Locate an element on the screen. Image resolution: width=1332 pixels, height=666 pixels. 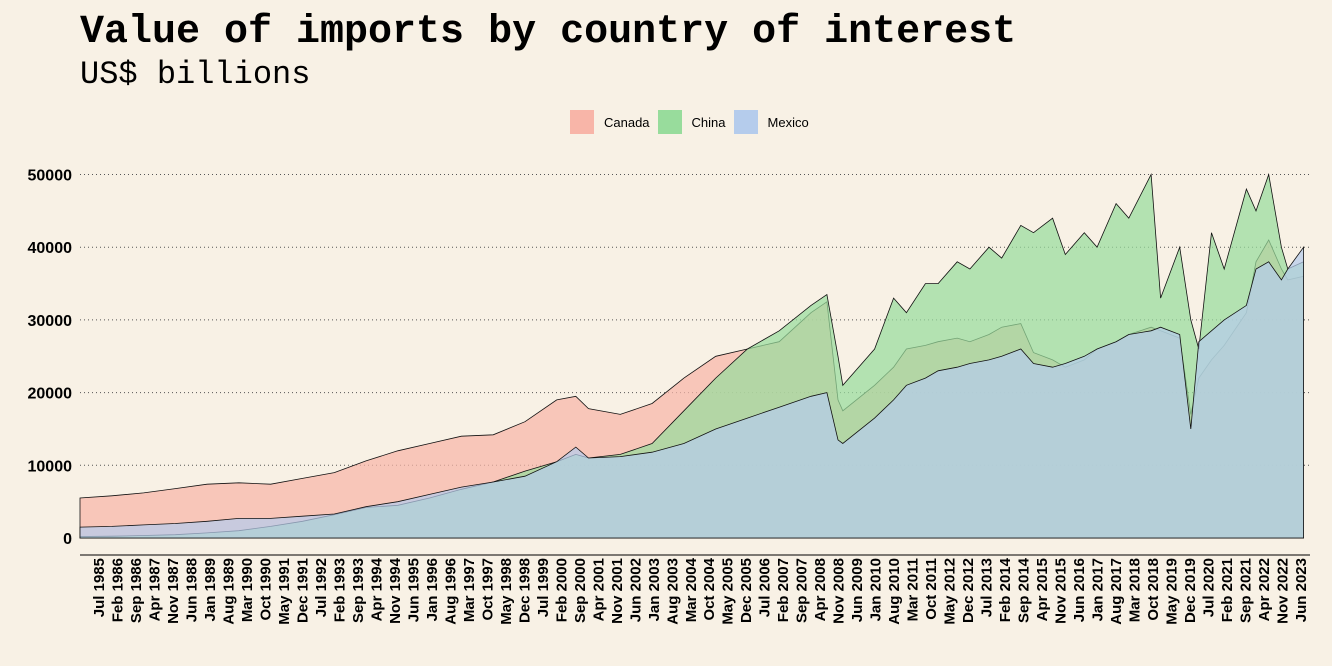
x-tick-label: Jun 1995 is located at coordinates (413, 590).